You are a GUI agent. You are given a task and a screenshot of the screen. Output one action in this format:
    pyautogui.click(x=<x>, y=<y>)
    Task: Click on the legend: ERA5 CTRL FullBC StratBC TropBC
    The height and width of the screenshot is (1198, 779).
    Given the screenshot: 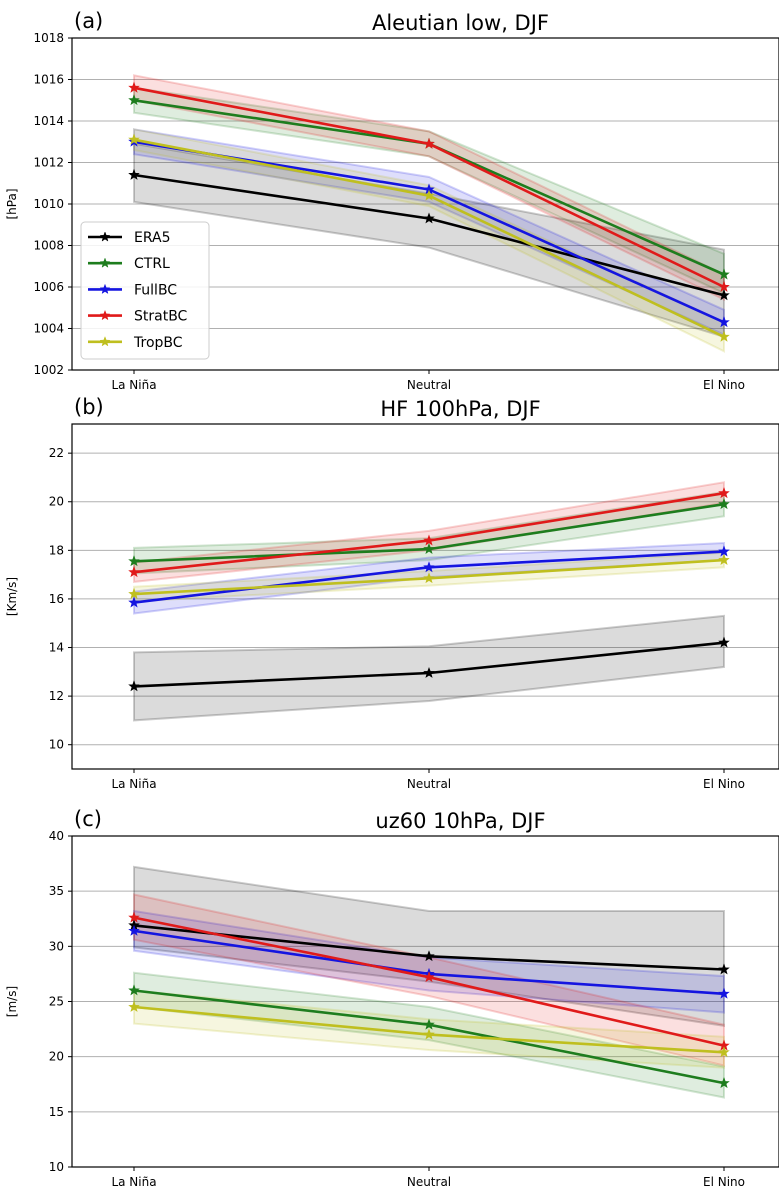 What is the action you would take?
    pyautogui.click(x=145, y=290)
    